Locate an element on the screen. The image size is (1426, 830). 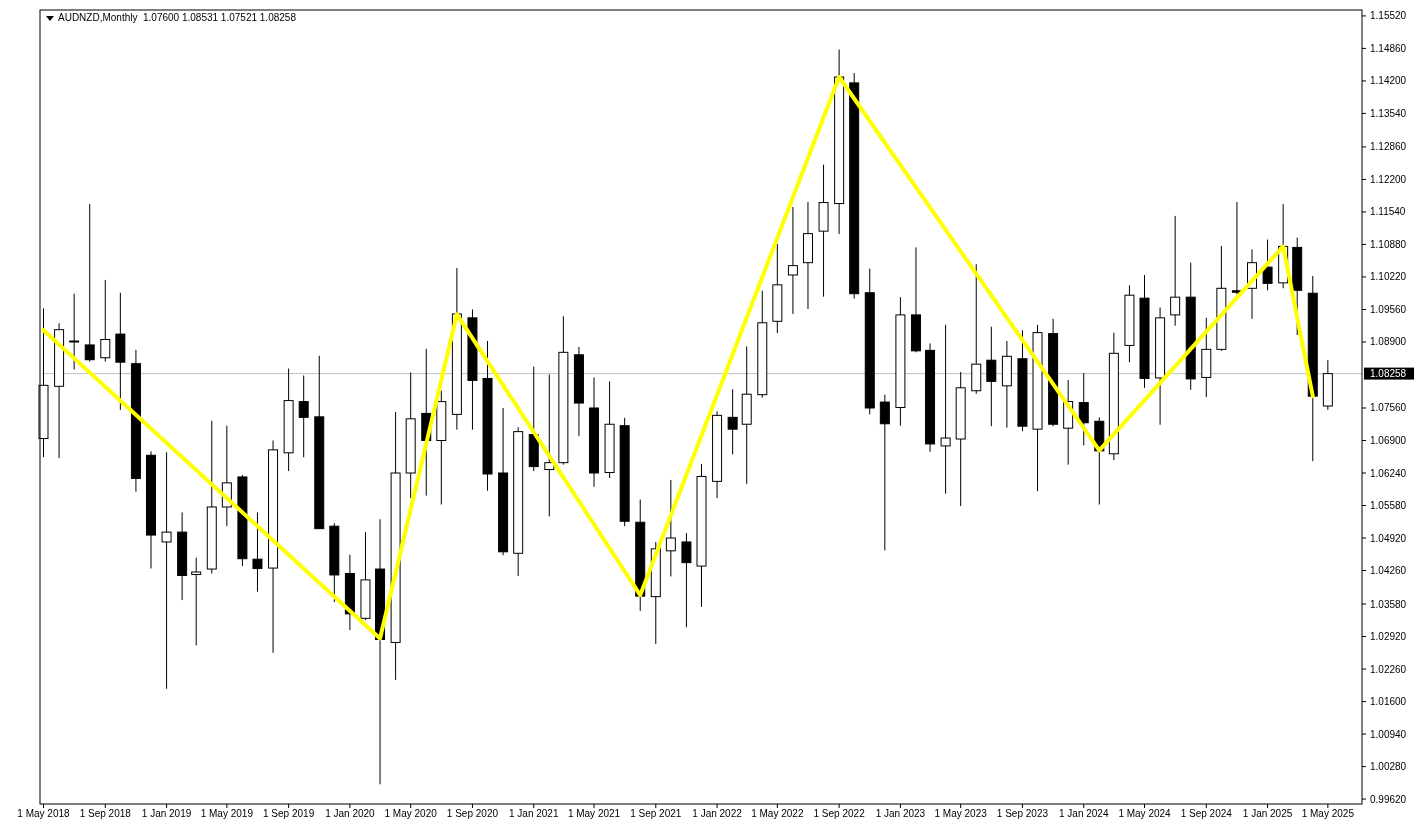
y-tick-label: 1.10880 is located at coordinates (1388, 244).